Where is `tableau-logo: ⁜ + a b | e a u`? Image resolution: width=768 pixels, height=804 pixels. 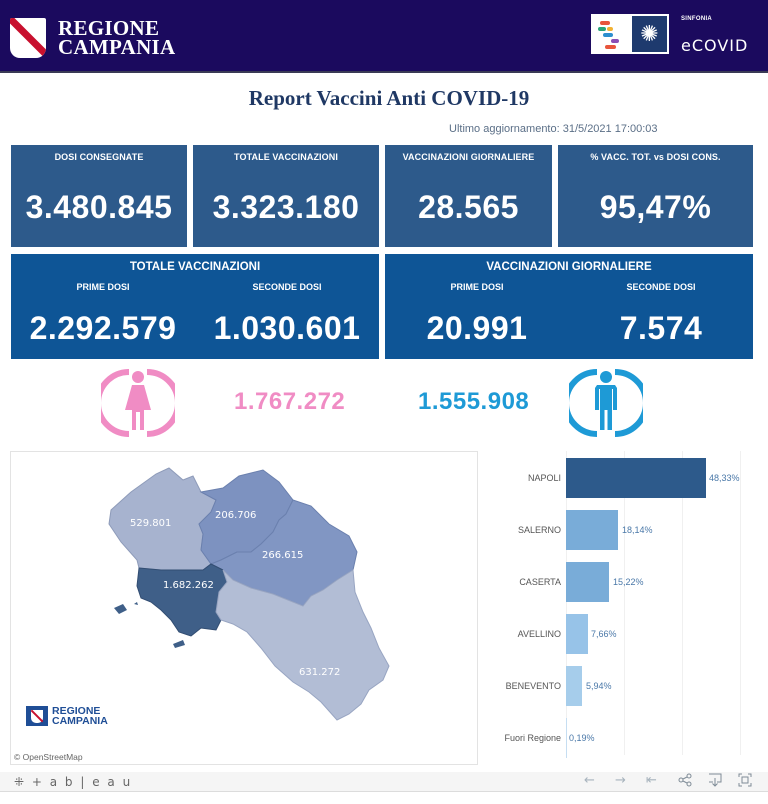
tableau-logo: ⁜ + a b | e a u is located at coordinates (73, 782).